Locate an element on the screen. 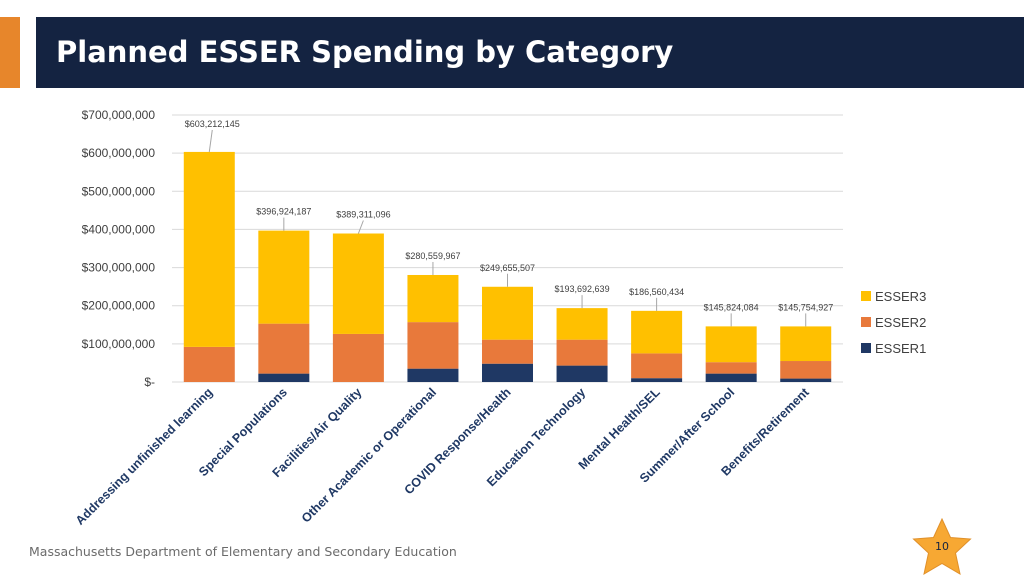  page-number-star-icon is located at coordinates (942, 547).